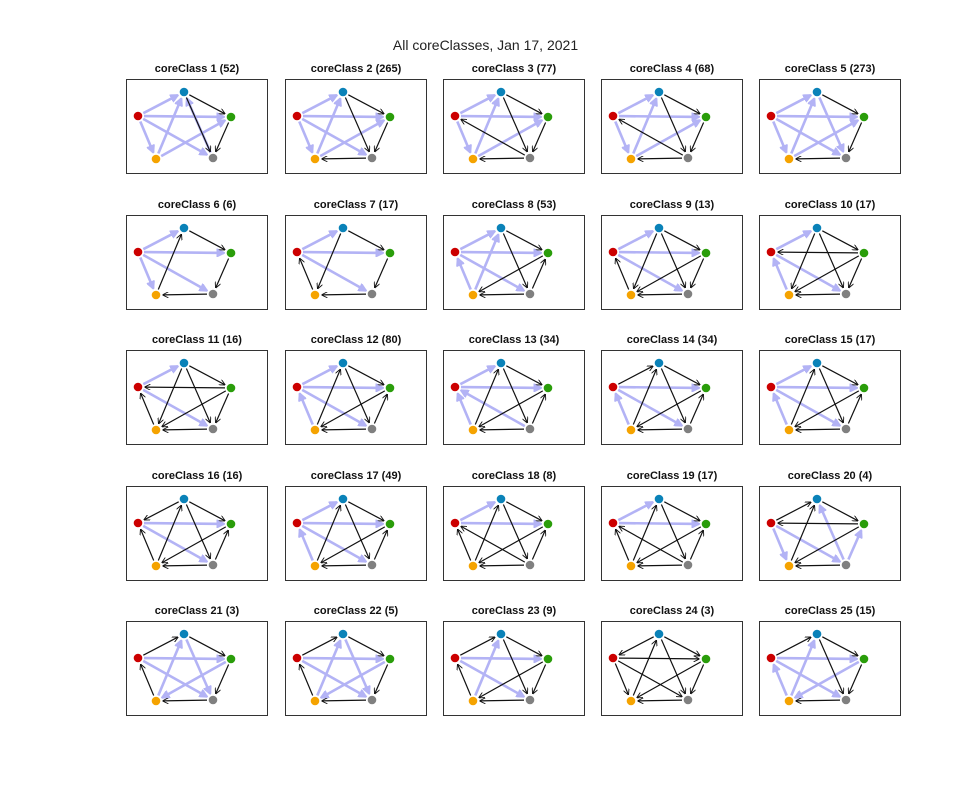 This screenshot has height=804, width=971. What do you see at coordinates (832, 533) in the screenshot?
I see `edge-gray-to-blue` at bounding box center [832, 533].